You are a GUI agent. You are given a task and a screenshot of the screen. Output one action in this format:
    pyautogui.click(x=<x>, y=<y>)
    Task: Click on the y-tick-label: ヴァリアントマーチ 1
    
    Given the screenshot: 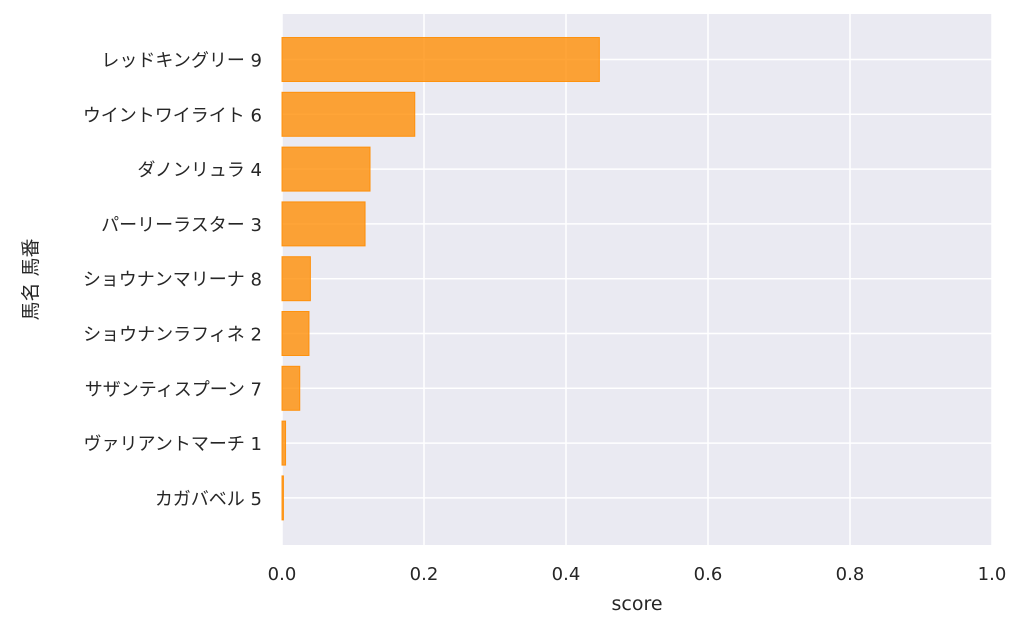 What is the action you would take?
    pyautogui.click(x=173, y=444)
    